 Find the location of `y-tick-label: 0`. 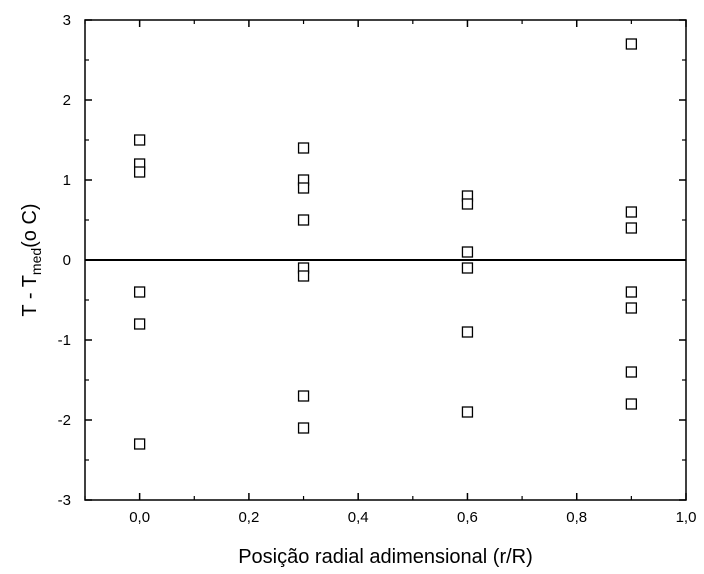

y-tick-label: 0 is located at coordinates (67, 260).